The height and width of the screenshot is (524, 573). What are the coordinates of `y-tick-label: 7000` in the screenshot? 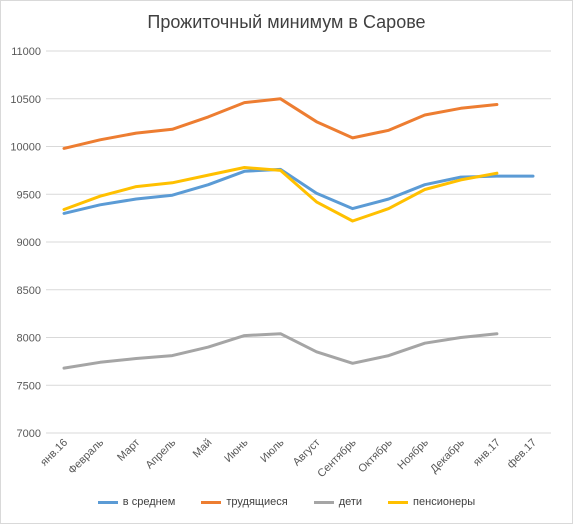 It's located at (29, 434).